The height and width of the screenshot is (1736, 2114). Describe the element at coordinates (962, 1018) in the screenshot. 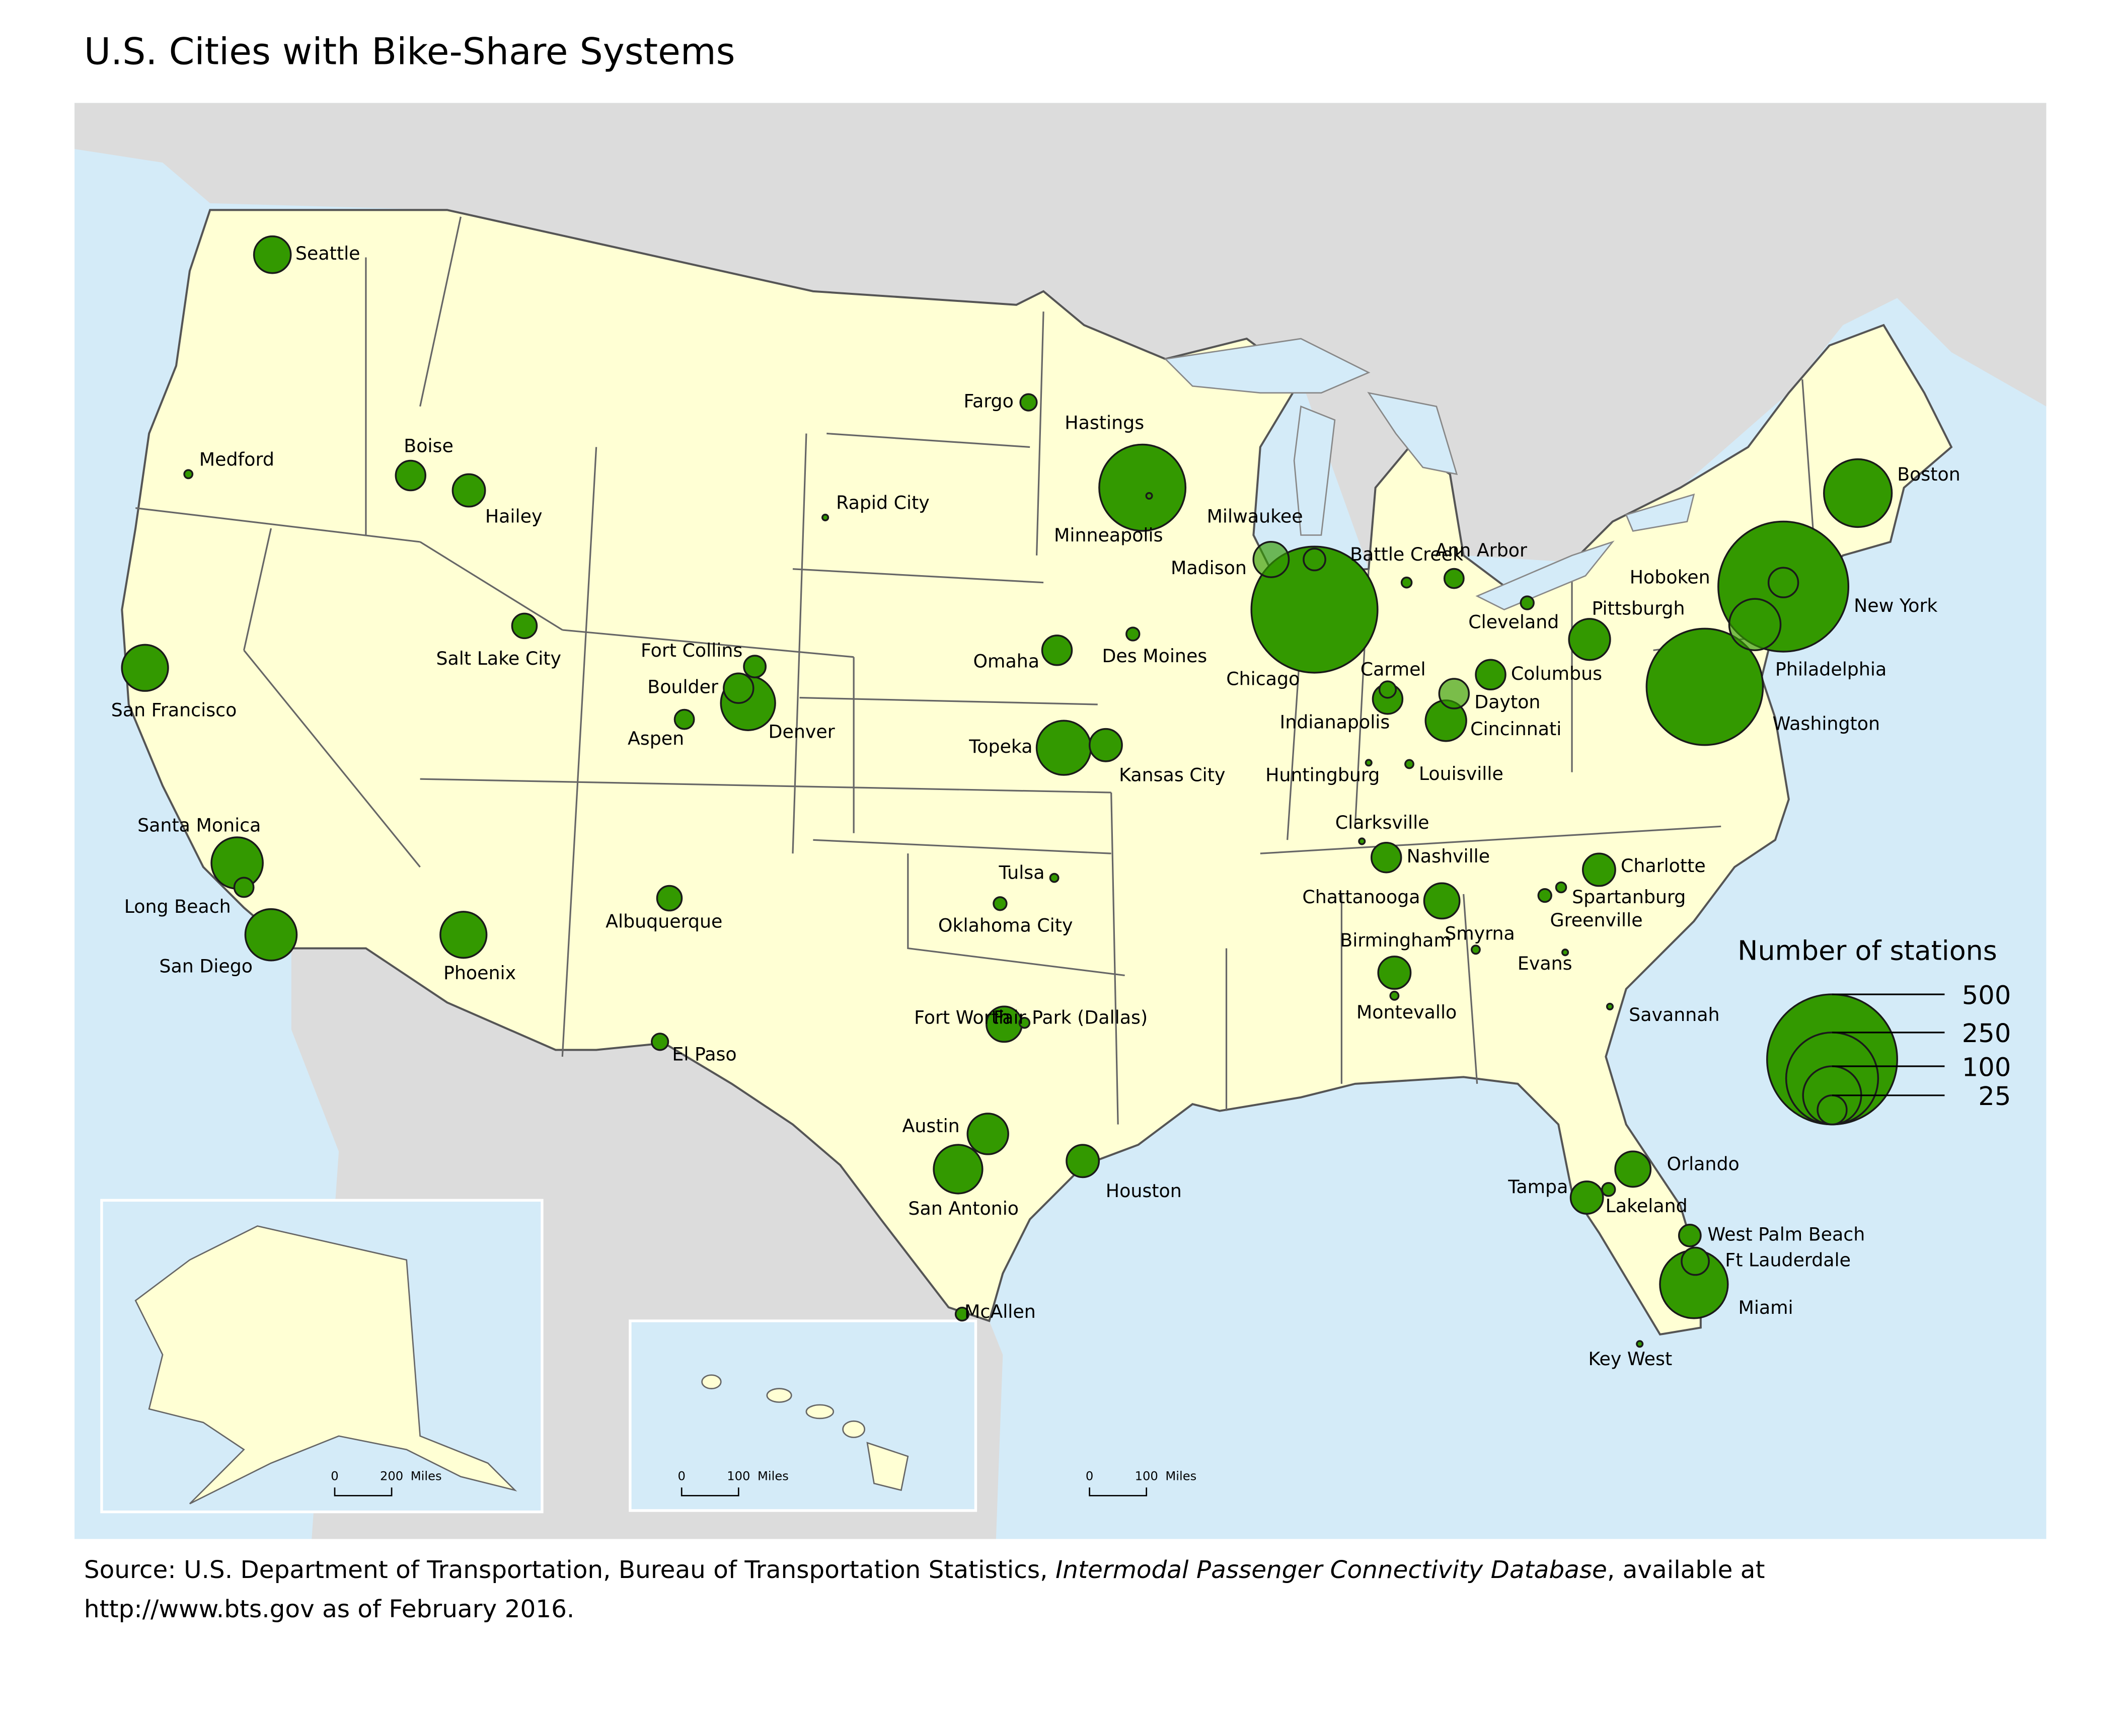

I see `city-label: Fort Worth` at that location.